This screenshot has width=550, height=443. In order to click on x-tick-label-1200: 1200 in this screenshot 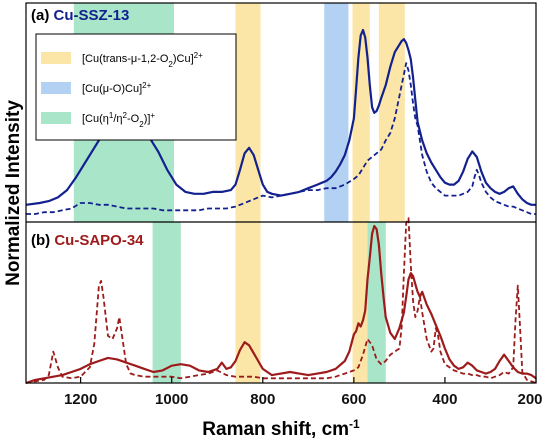, I will do `click(80, 399)`.